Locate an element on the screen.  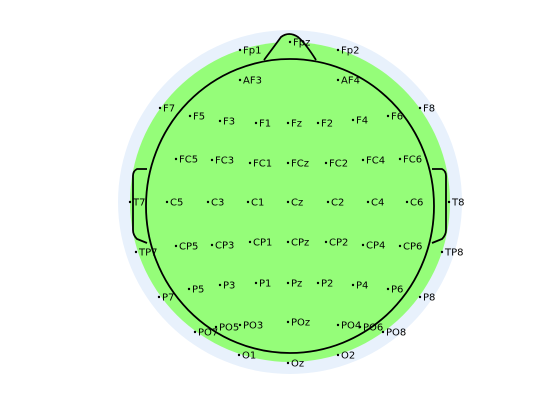
electrode-dot-po8 is located at coordinates (383, 332).